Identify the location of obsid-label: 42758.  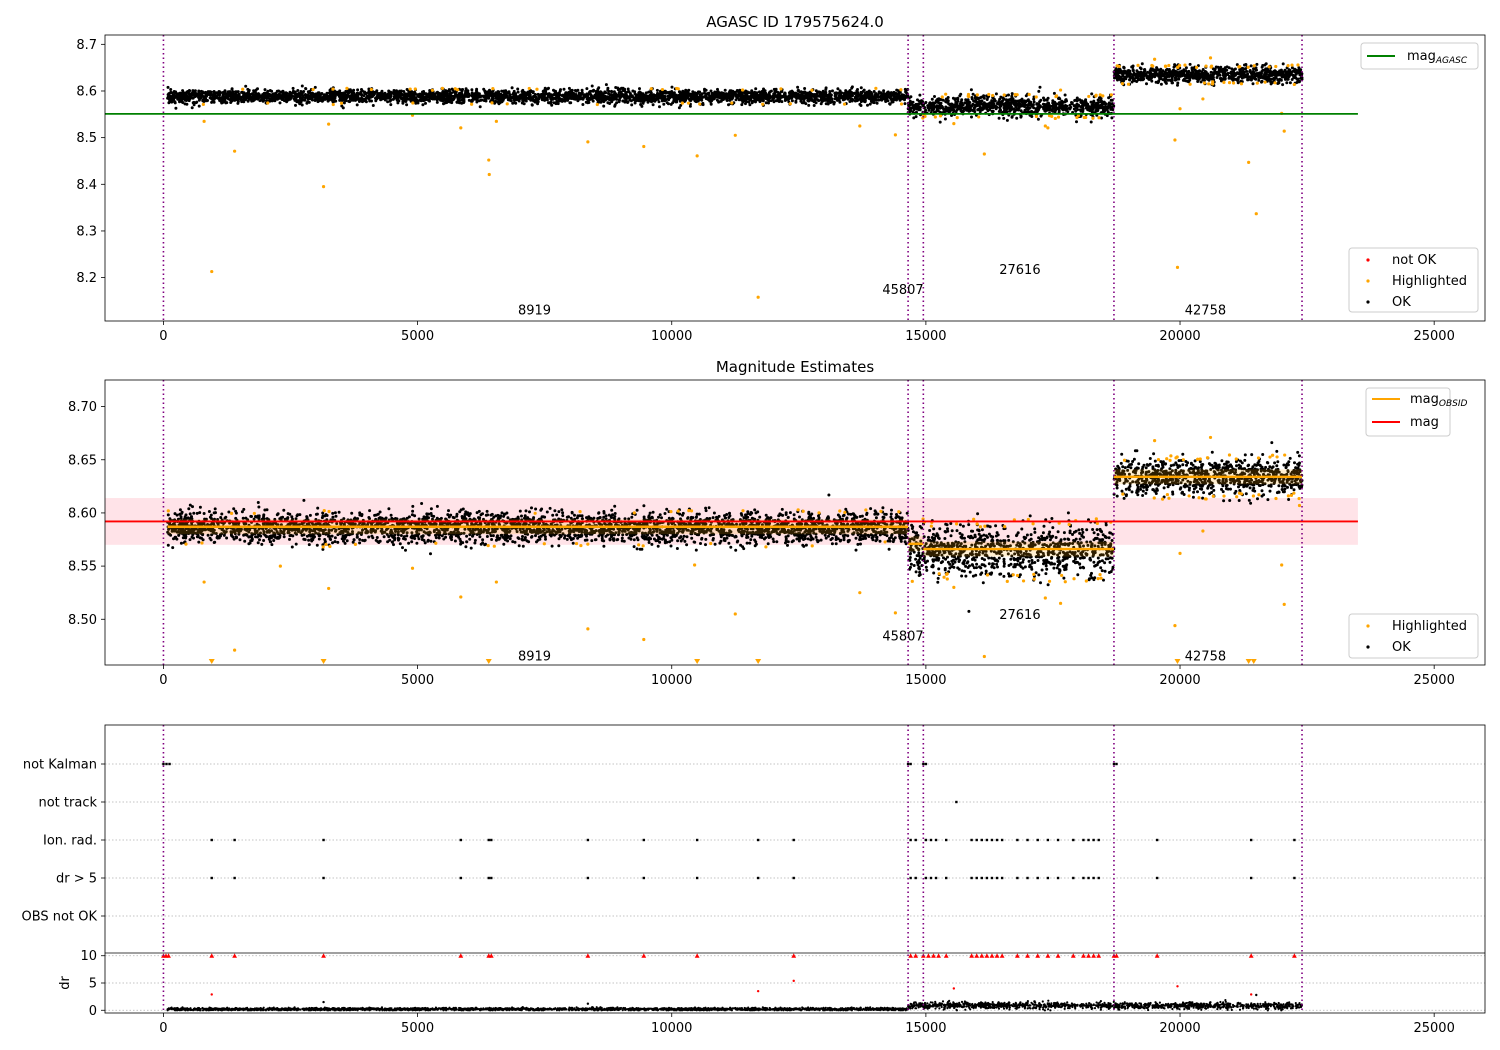
(1205, 310).